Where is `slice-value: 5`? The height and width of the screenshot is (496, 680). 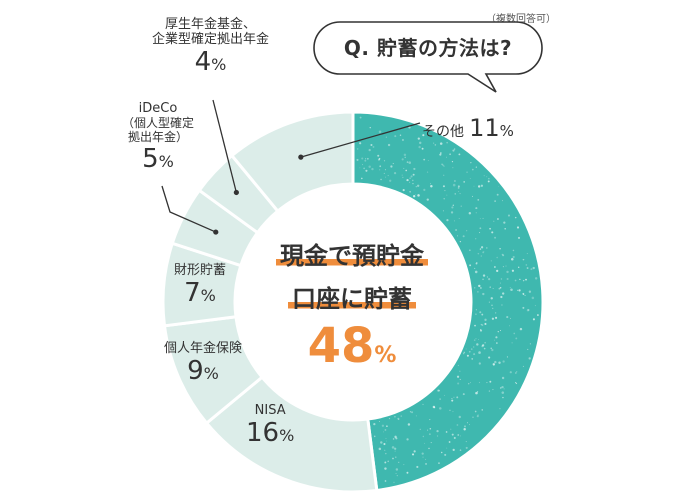
slice-value: 5 is located at coordinates (150, 158).